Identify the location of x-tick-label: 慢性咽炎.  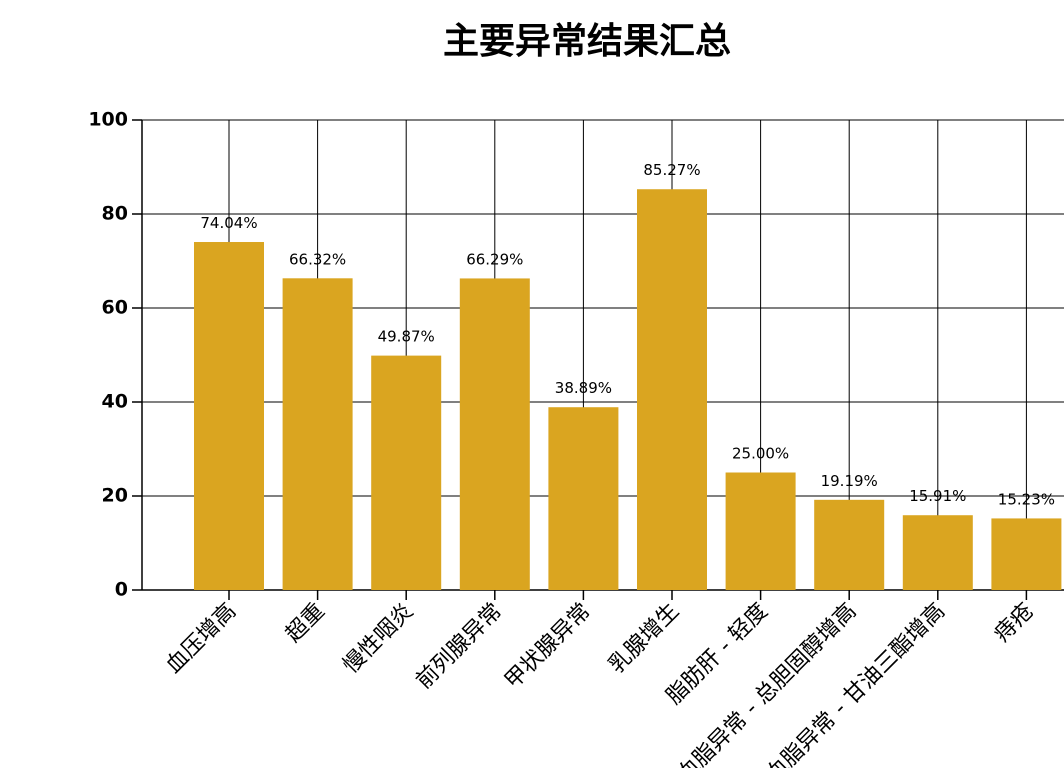
(379, 639).